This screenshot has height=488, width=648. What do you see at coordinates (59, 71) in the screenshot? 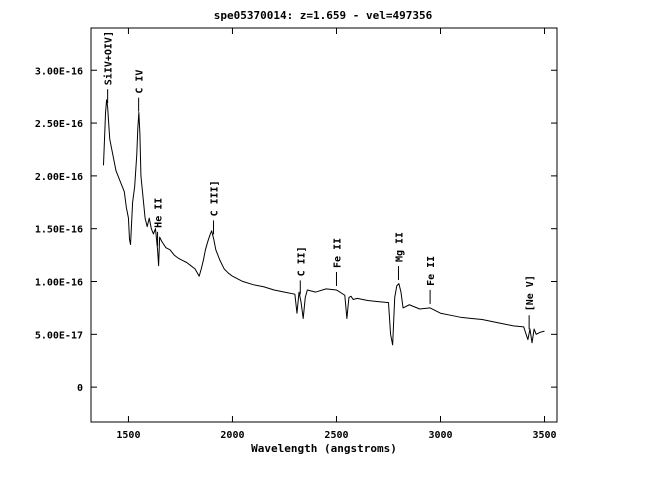
I see `y-tick-label-6: 3.00E-16` at bounding box center [59, 71].